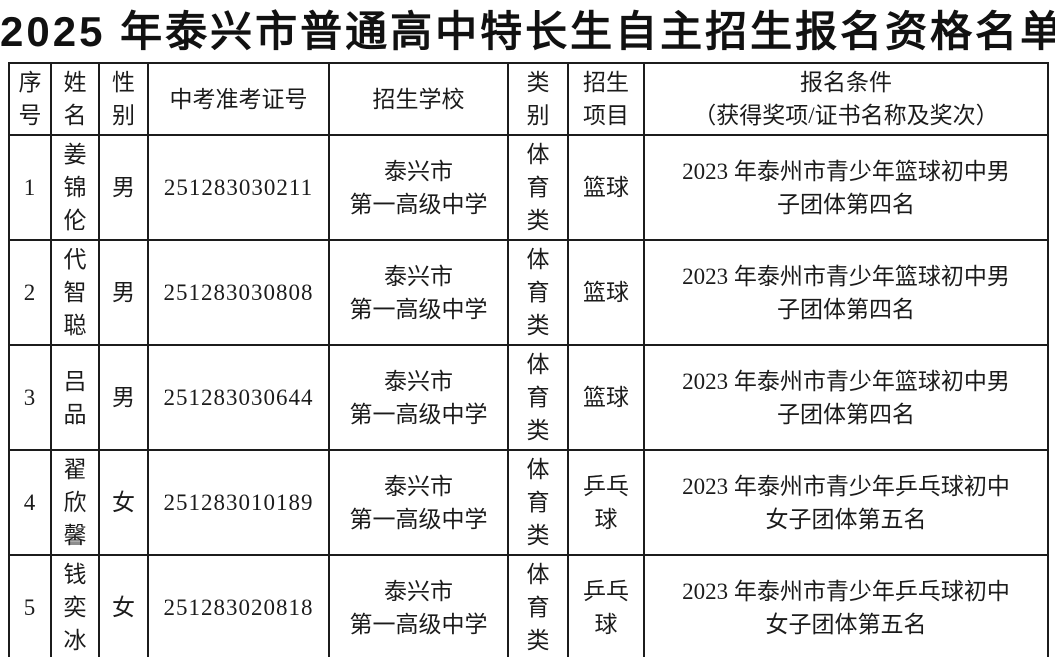  Describe the element at coordinates (75, 99) in the screenshot. I see `header-name: 姓名` at that location.